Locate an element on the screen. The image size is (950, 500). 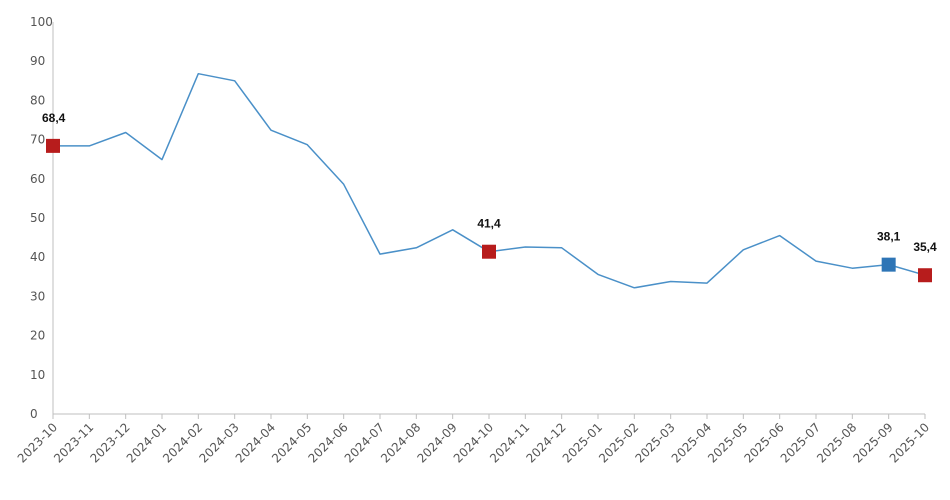
data-label: 35,4 is located at coordinates (925, 247).